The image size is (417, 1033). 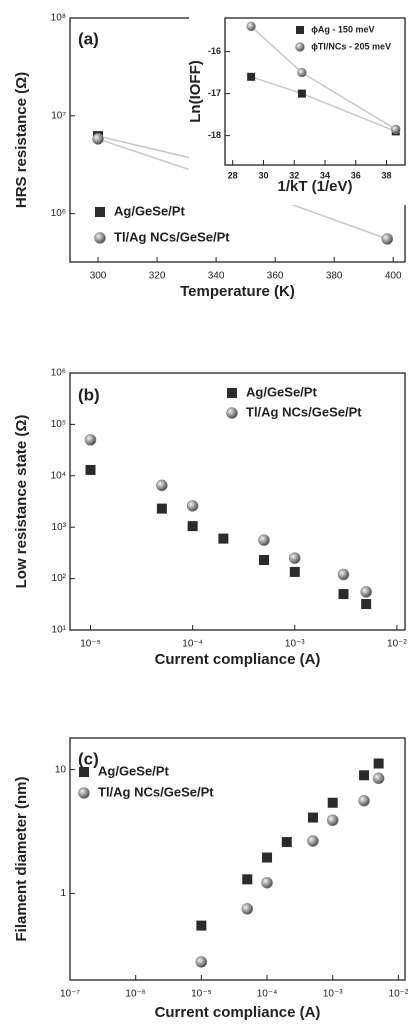 I want to click on x-tick-label: 34, so click(x=325, y=175).